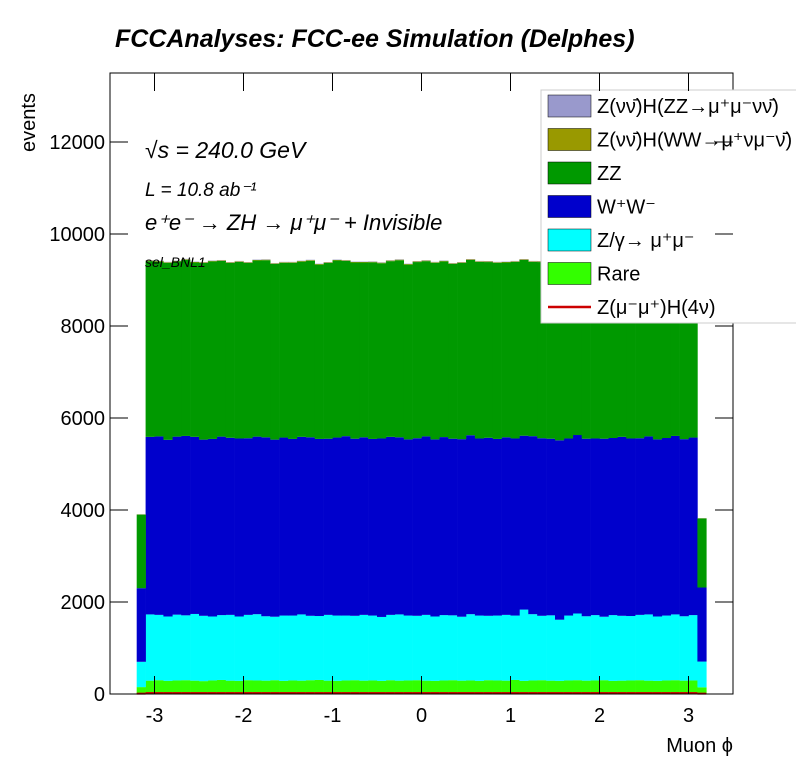 The height and width of the screenshot is (777, 796). I want to click on x-tick-label: -2, so click(244, 716).